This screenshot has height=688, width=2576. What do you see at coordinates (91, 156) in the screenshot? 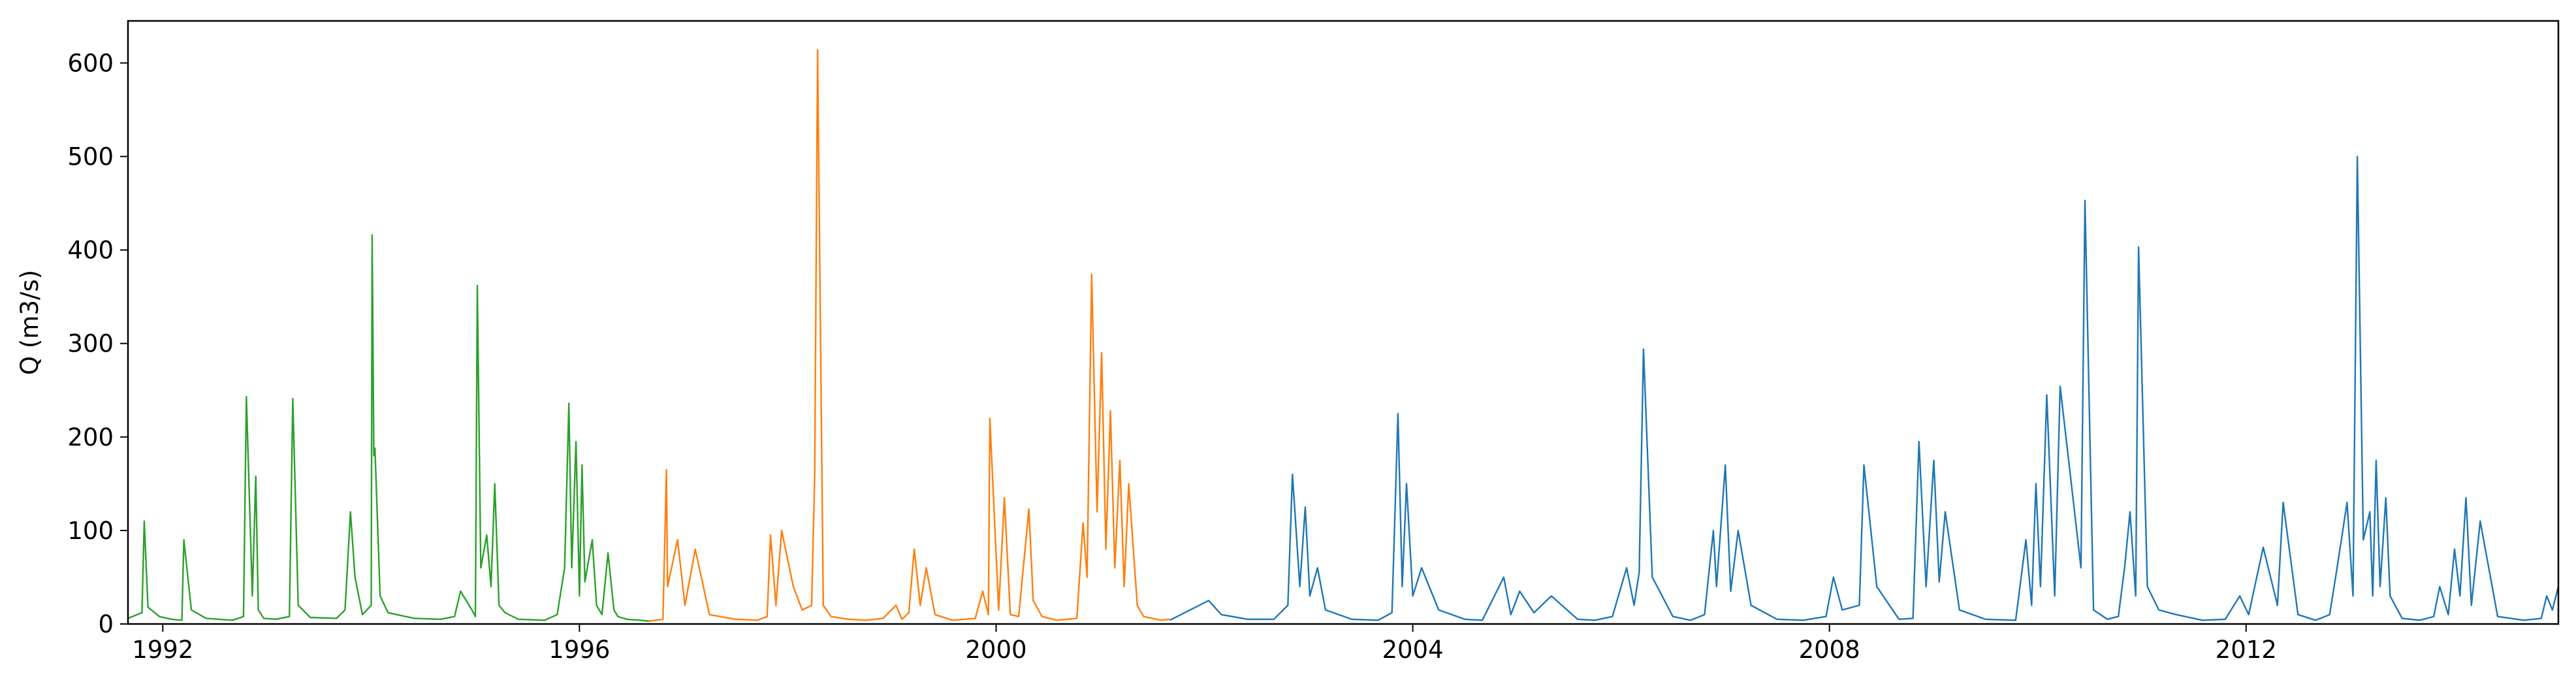
I see `y-tick-label: 500` at bounding box center [91, 156].